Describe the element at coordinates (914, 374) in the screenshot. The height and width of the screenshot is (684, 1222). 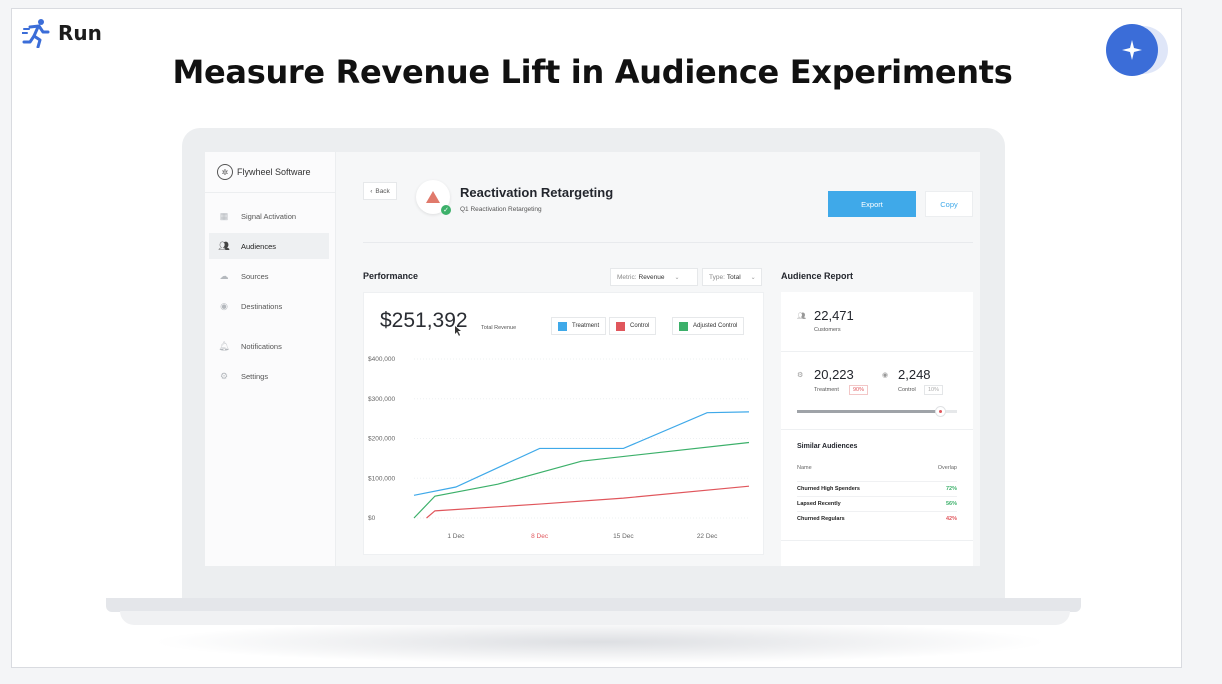
I see `control-value: 2,248` at that location.